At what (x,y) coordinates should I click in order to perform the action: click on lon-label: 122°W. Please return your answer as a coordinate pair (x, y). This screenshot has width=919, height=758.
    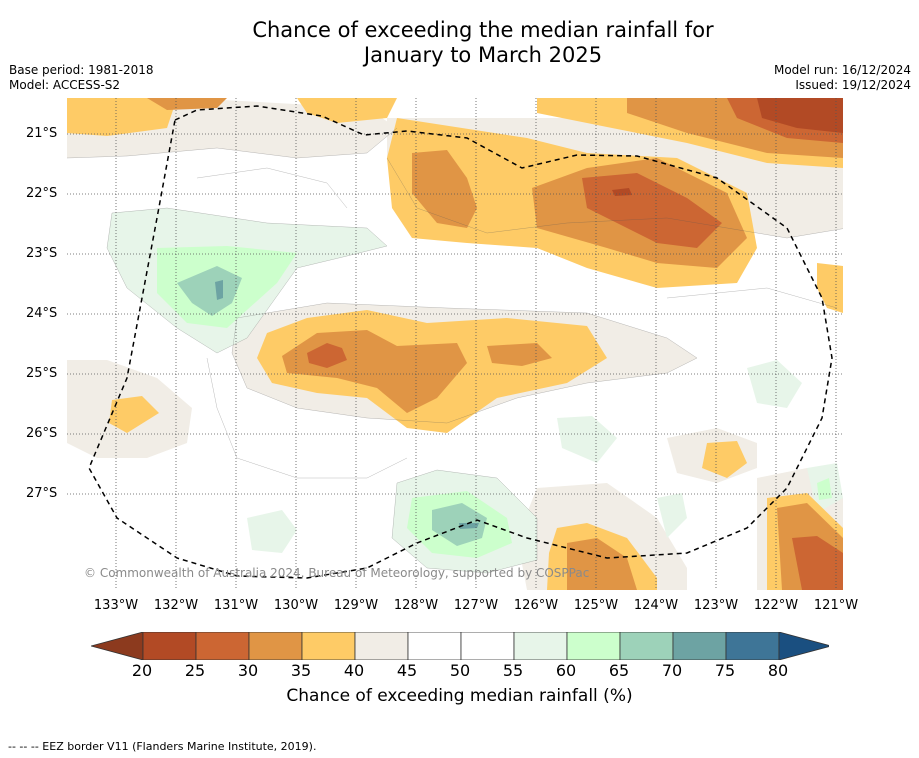
    Looking at the image, I should click on (776, 605).